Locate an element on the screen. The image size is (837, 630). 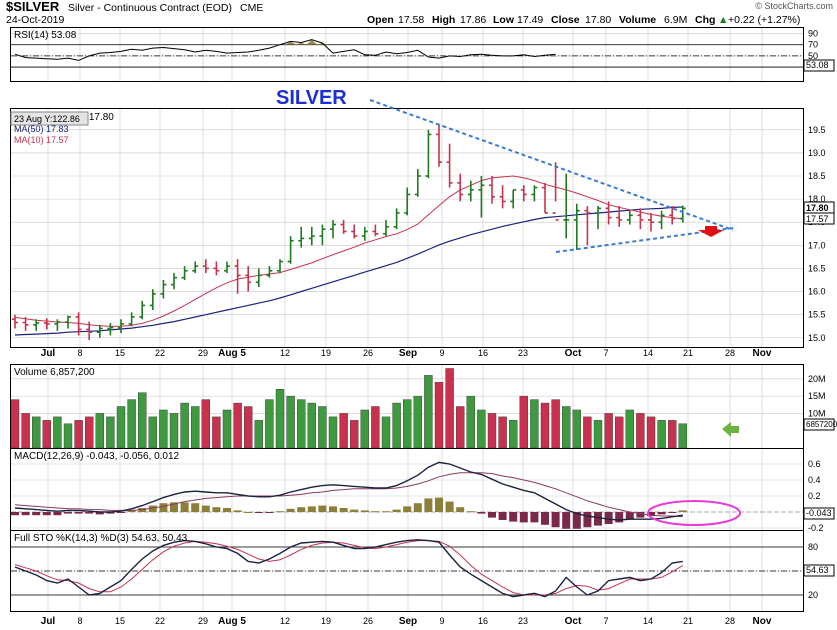
x-tick-label: 23 is located at coordinates (523, 353).